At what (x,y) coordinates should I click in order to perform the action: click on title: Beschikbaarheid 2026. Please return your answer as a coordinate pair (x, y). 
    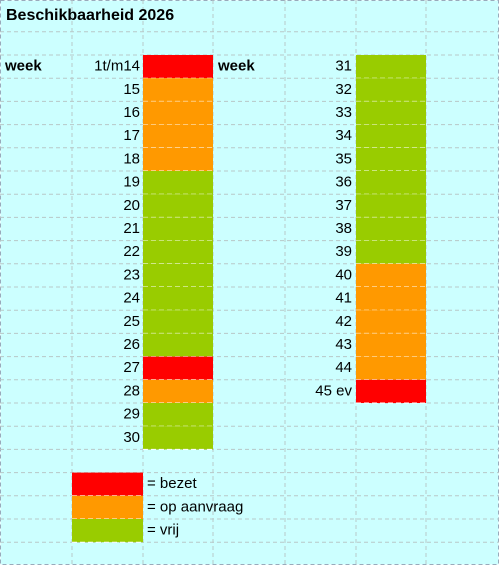
    Looking at the image, I should click on (90, 15).